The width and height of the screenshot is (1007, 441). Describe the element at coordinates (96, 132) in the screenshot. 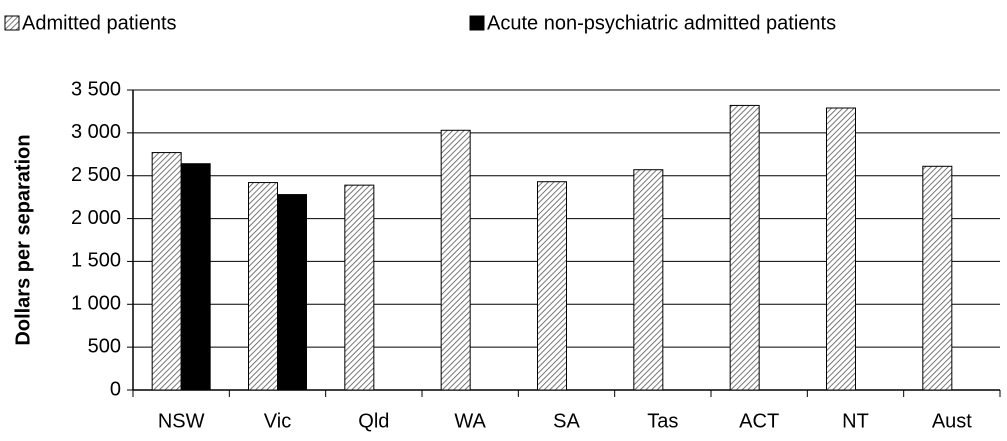

I see `y-tick-label: 3 000` at that location.